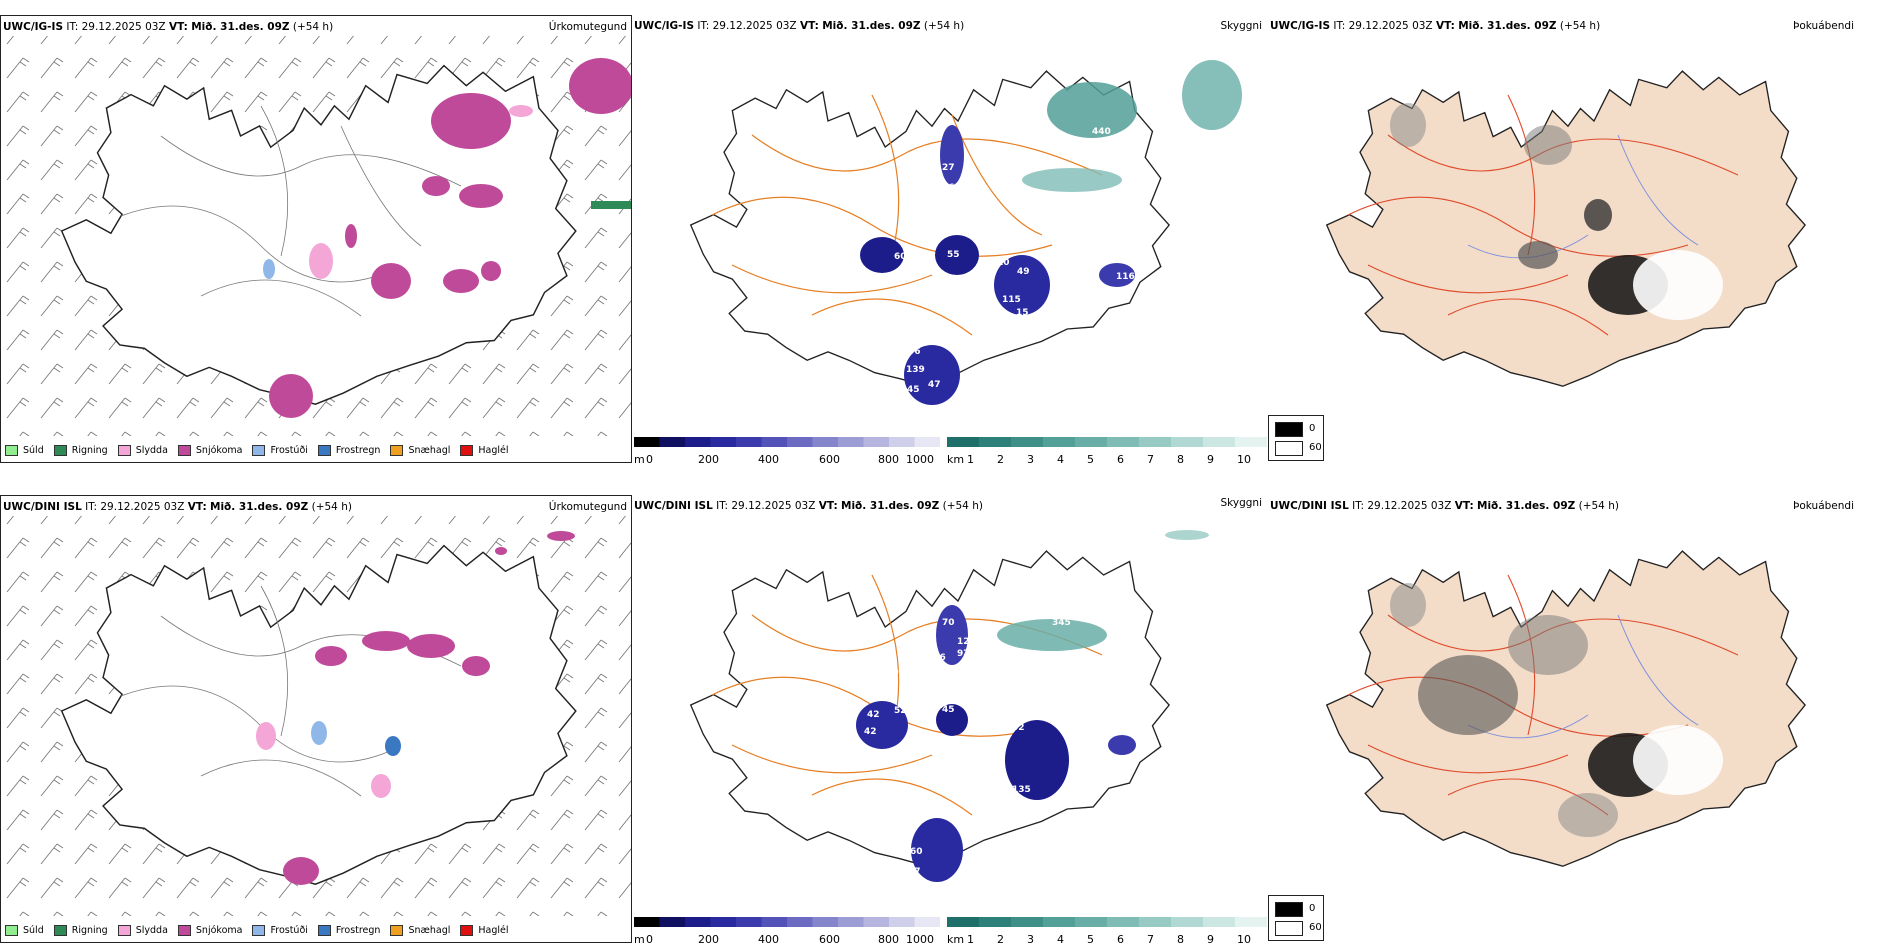 The height and width of the screenshot is (950, 1900). Describe the element at coordinates (348, 450) in the screenshot. I see `legend-item-freezing-rain: Frostregn` at that location.